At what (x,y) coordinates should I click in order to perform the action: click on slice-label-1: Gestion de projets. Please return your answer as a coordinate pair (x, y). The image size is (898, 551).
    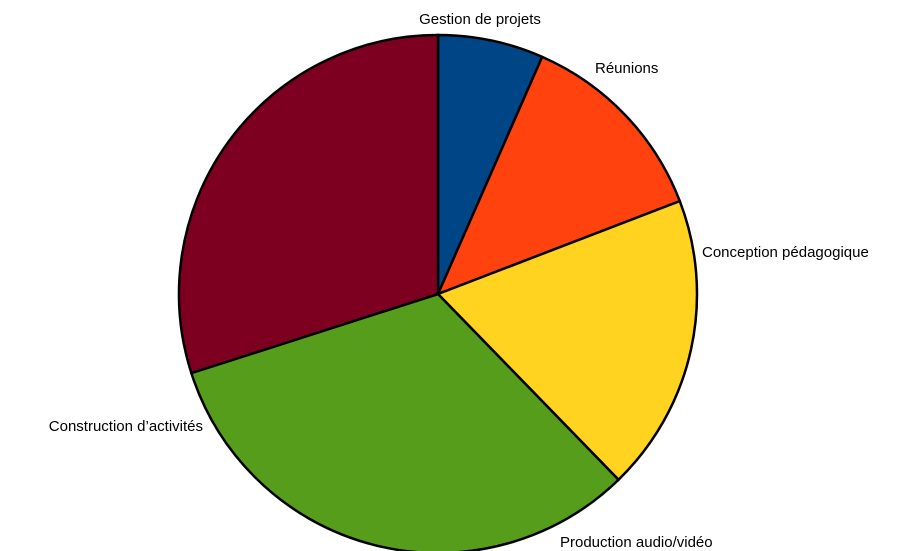
    Looking at the image, I should click on (480, 19).